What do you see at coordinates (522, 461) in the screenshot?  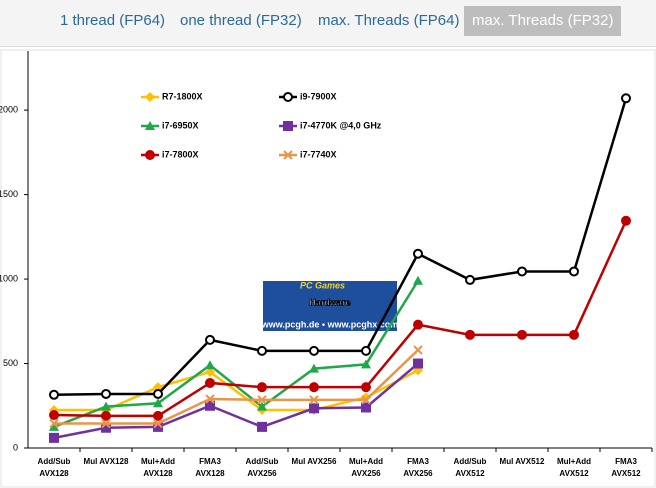 I see `x-tick-label: Mul AVX512` at bounding box center [522, 461].